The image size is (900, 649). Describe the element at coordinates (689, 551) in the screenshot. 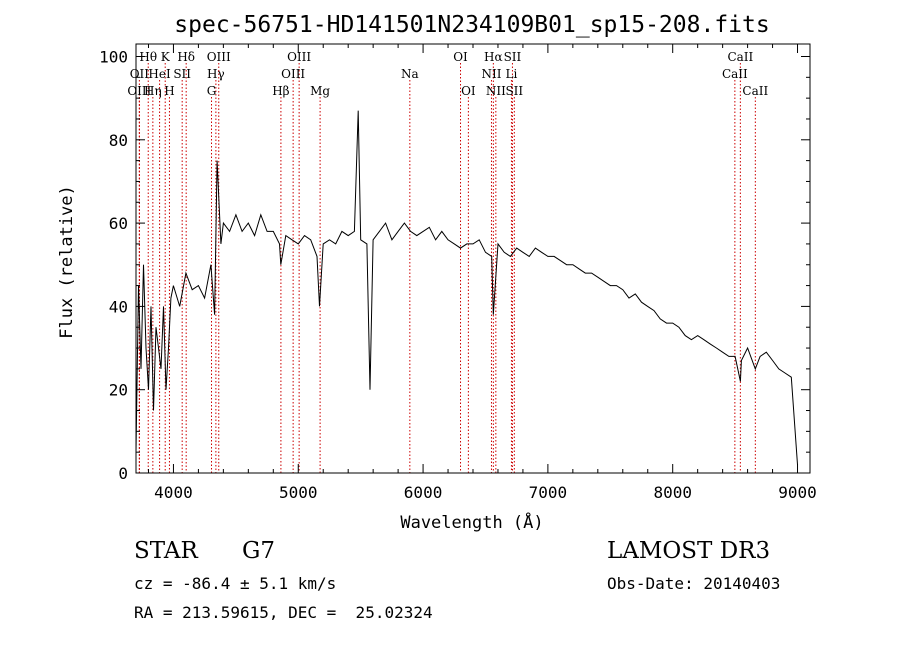

I see `survey-label: LAMOST DR3` at that location.